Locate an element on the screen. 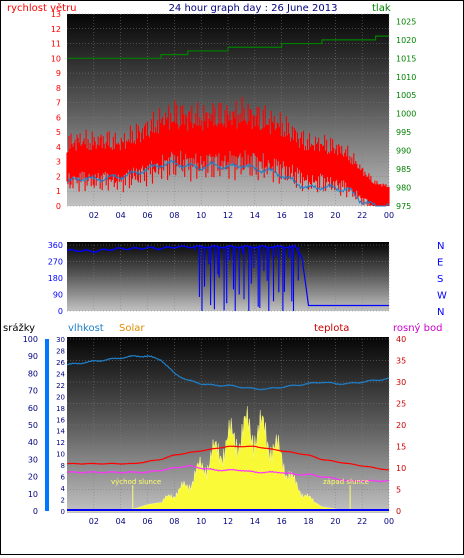 The width and height of the screenshot is (464, 558). temperature-y-tick: 5 is located at coordinates (398, 490).